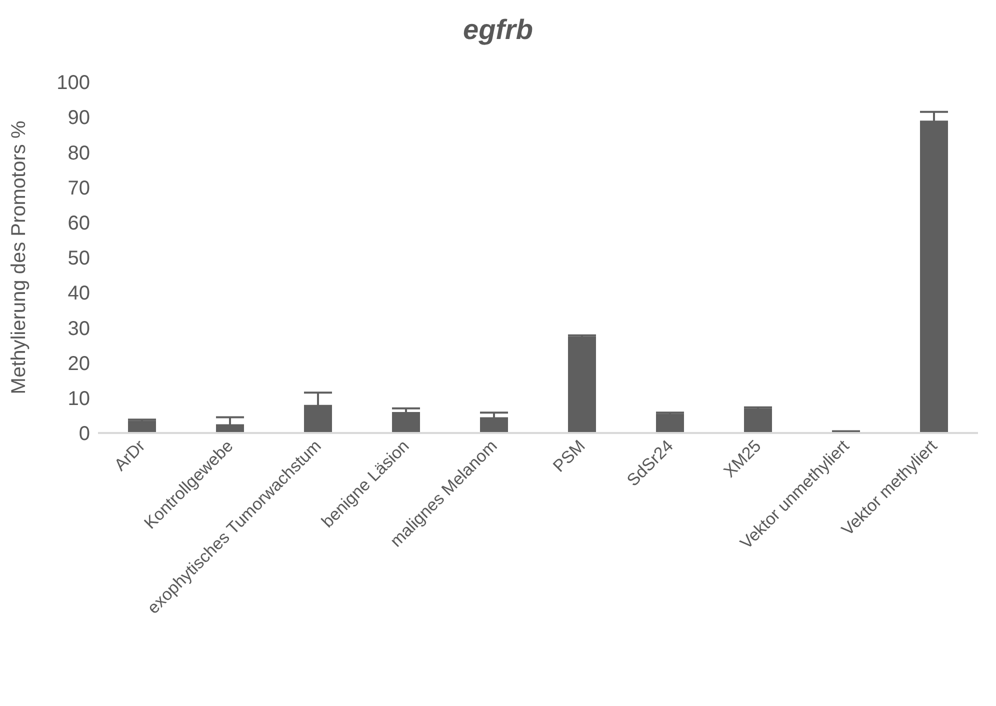  Describe the element at coordinates (79, 329) in the screenshot. I see `y-tick-label: 30` at that location.